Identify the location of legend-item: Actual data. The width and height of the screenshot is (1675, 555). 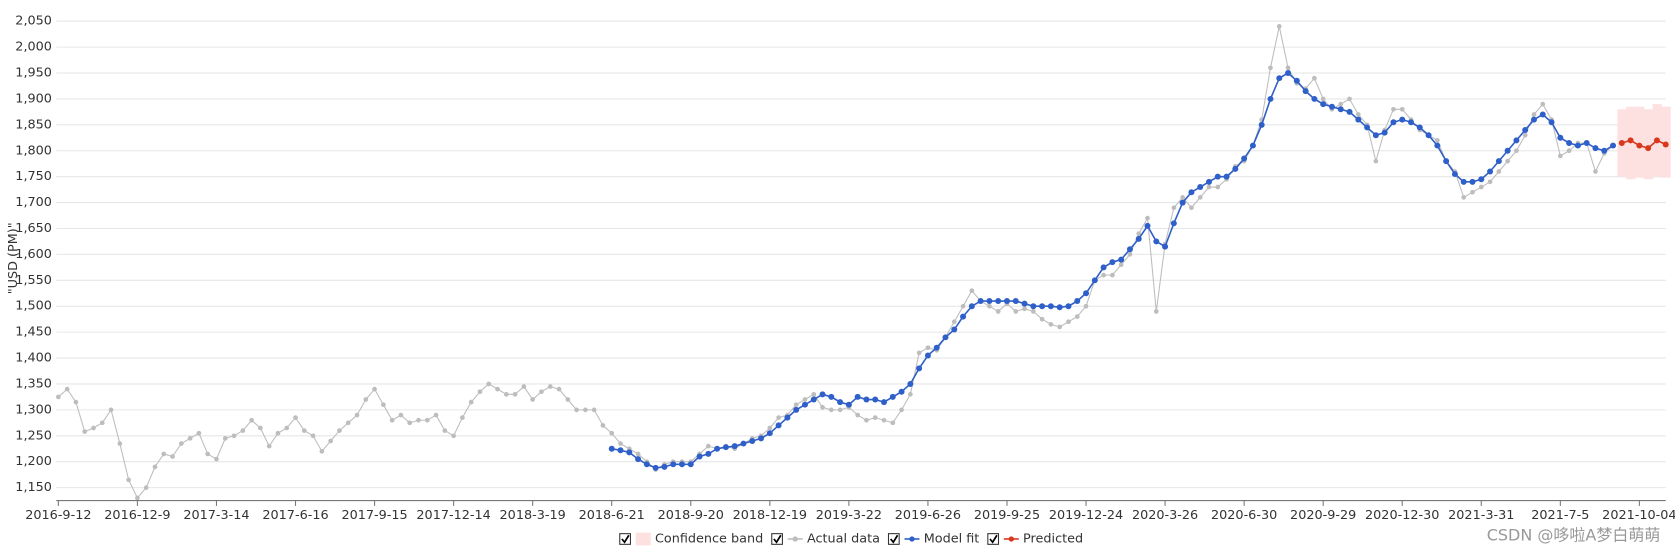
(825, 538).